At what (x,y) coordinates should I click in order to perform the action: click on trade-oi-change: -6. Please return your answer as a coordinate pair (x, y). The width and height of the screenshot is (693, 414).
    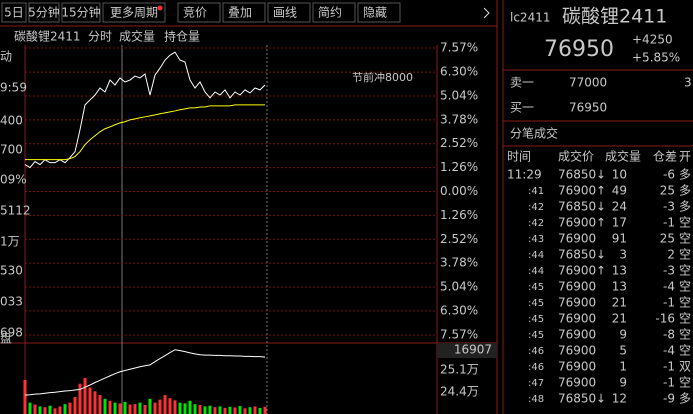
    Looking at the image, I should click on (669, 175).